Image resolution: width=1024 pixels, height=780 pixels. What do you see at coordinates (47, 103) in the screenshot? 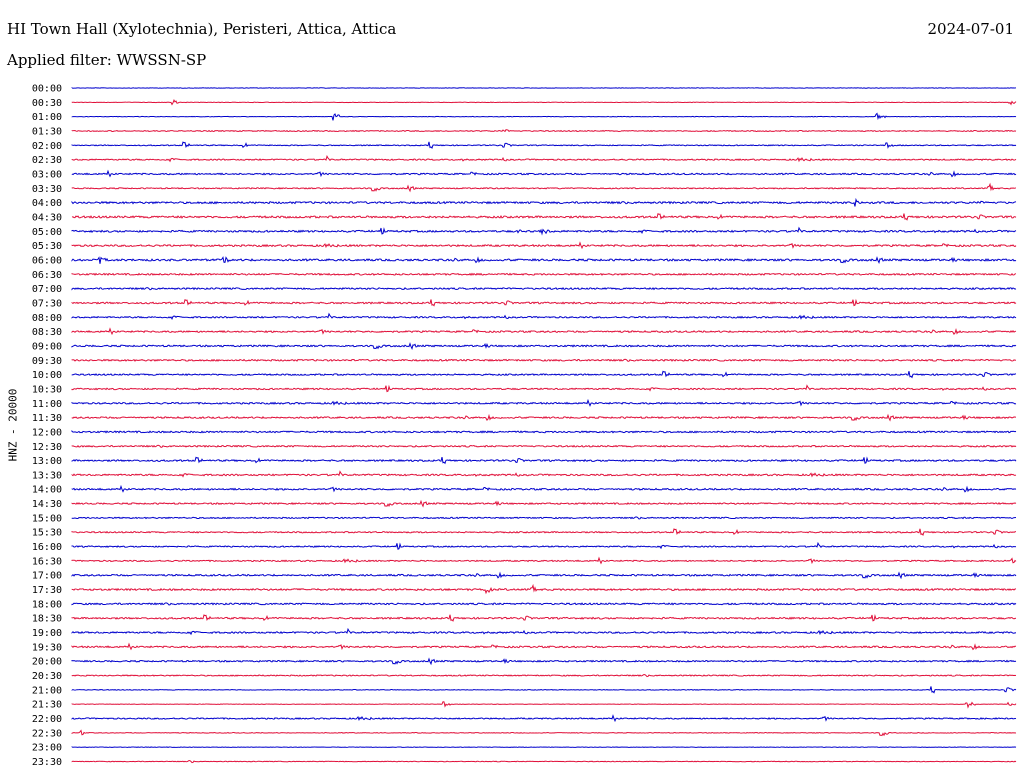
I see `trace-time-label: 00:30` at bounding box center [47, 103].